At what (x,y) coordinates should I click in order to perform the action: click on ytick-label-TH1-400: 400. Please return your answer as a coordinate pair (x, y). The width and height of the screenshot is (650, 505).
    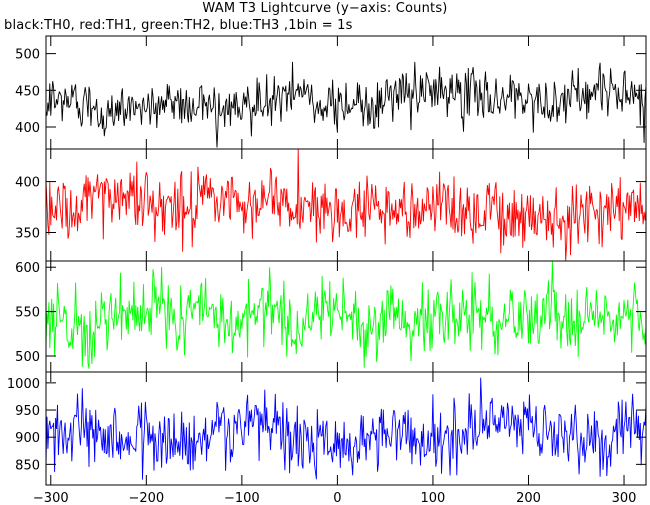
    Looking at the image, I should click on (27, 183).